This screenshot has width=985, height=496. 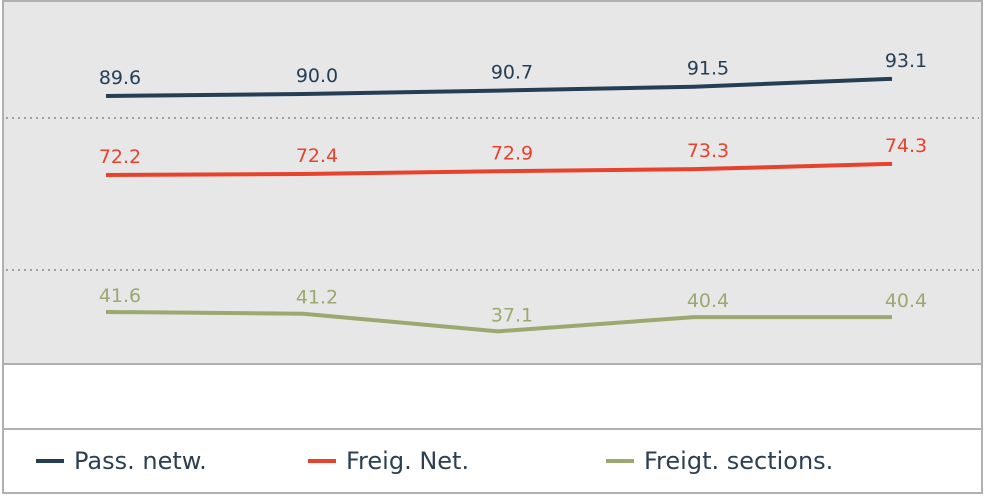 I want to click on data-label: 41.2, so click(x=317, y=298).